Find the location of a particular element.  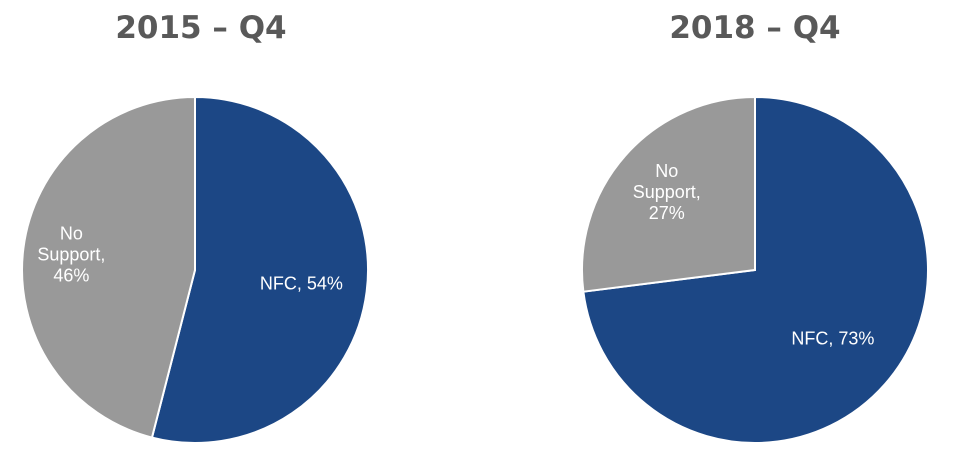

data-label-nfc: NFC, 73% is located at coordinates (832, 339).